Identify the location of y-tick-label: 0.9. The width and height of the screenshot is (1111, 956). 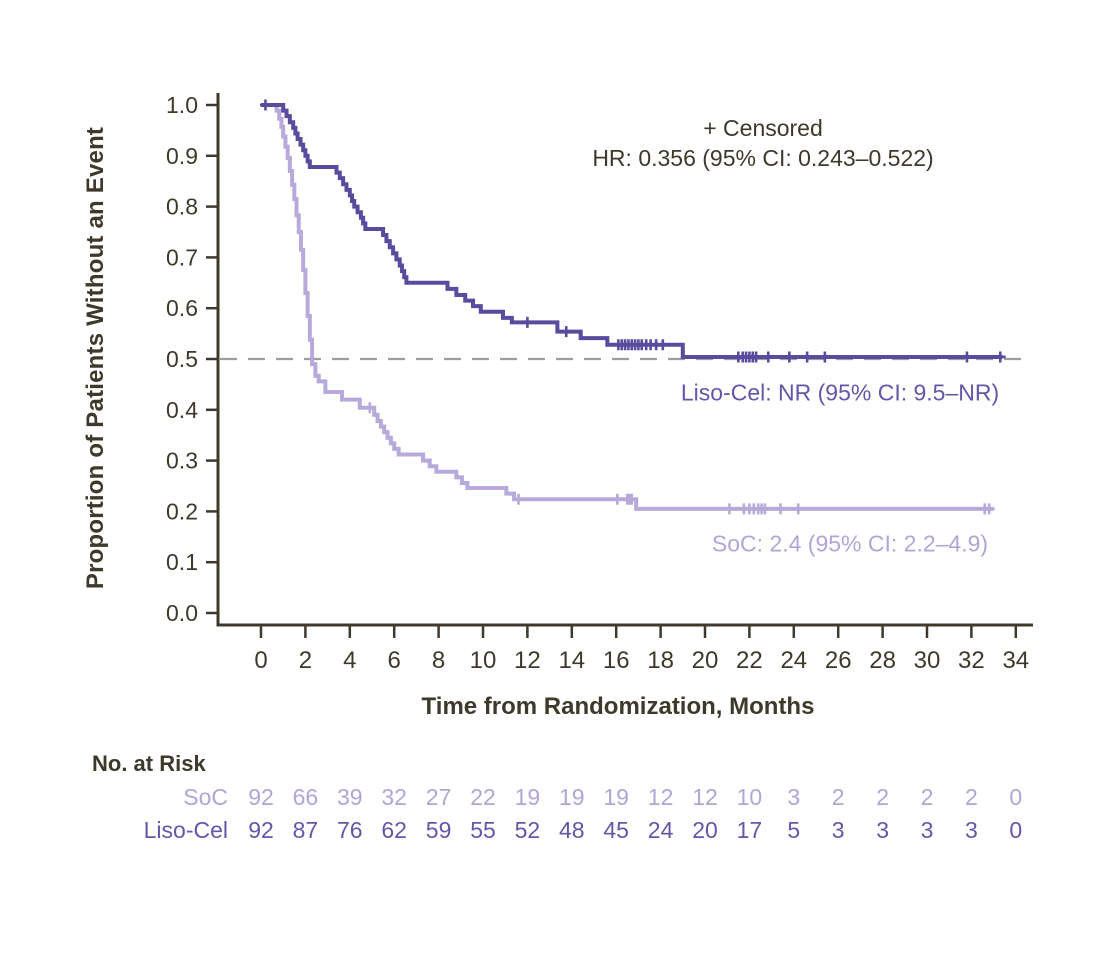
(182, 156).